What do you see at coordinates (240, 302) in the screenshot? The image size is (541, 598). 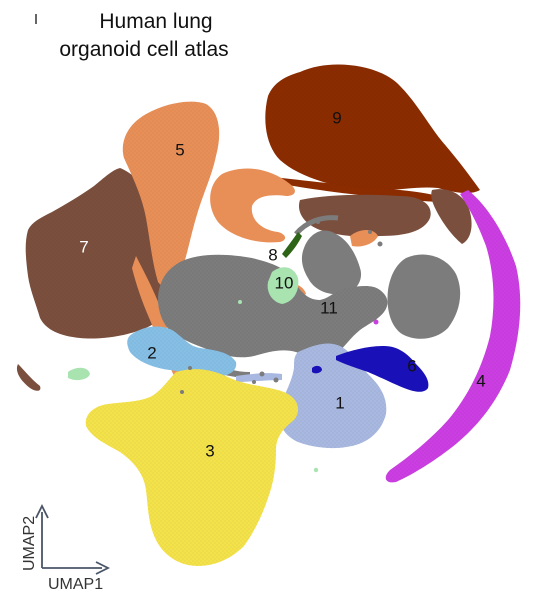 I see `cluster-10-stray-point-b` at bounding box center [240, 302].